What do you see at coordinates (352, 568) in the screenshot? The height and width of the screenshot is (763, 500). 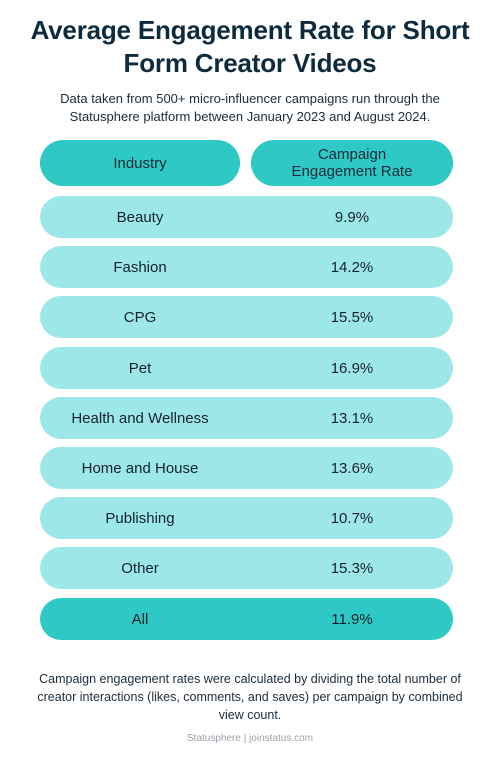 I see `engagement-rate-value: 15.3%` at bounding box center [352, 568].